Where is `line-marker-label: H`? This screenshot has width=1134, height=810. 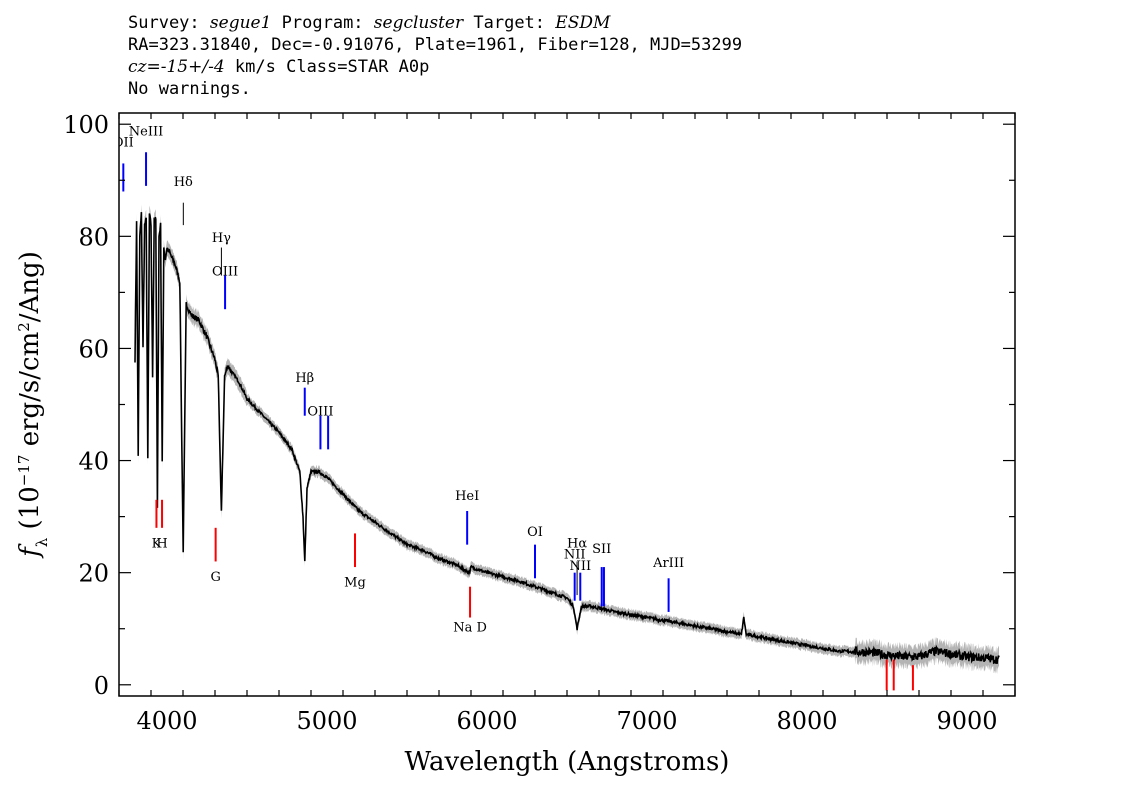 line-marker-label: H is located at coordinates (161, 543).